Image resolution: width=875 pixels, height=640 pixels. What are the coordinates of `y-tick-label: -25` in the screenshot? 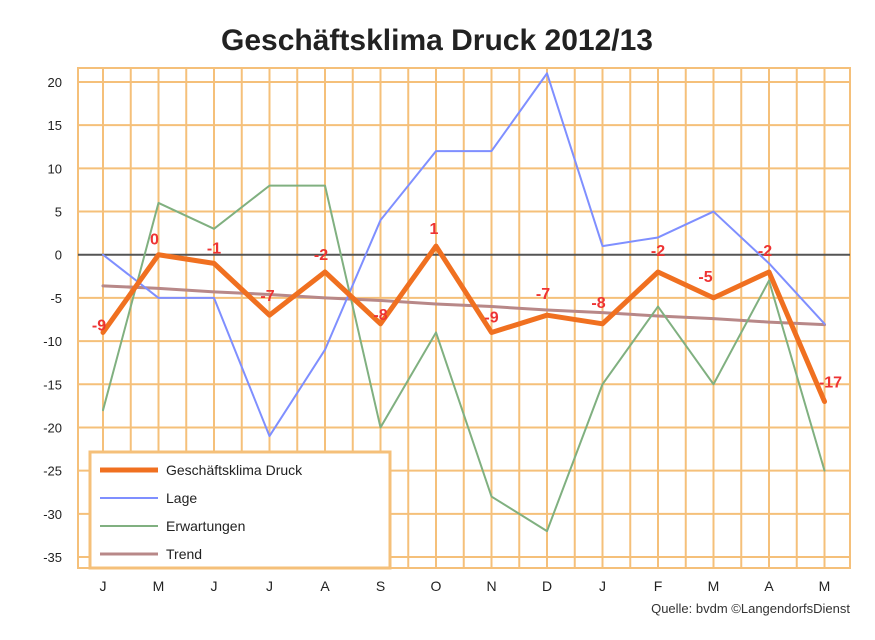 It's located at (52, 471).